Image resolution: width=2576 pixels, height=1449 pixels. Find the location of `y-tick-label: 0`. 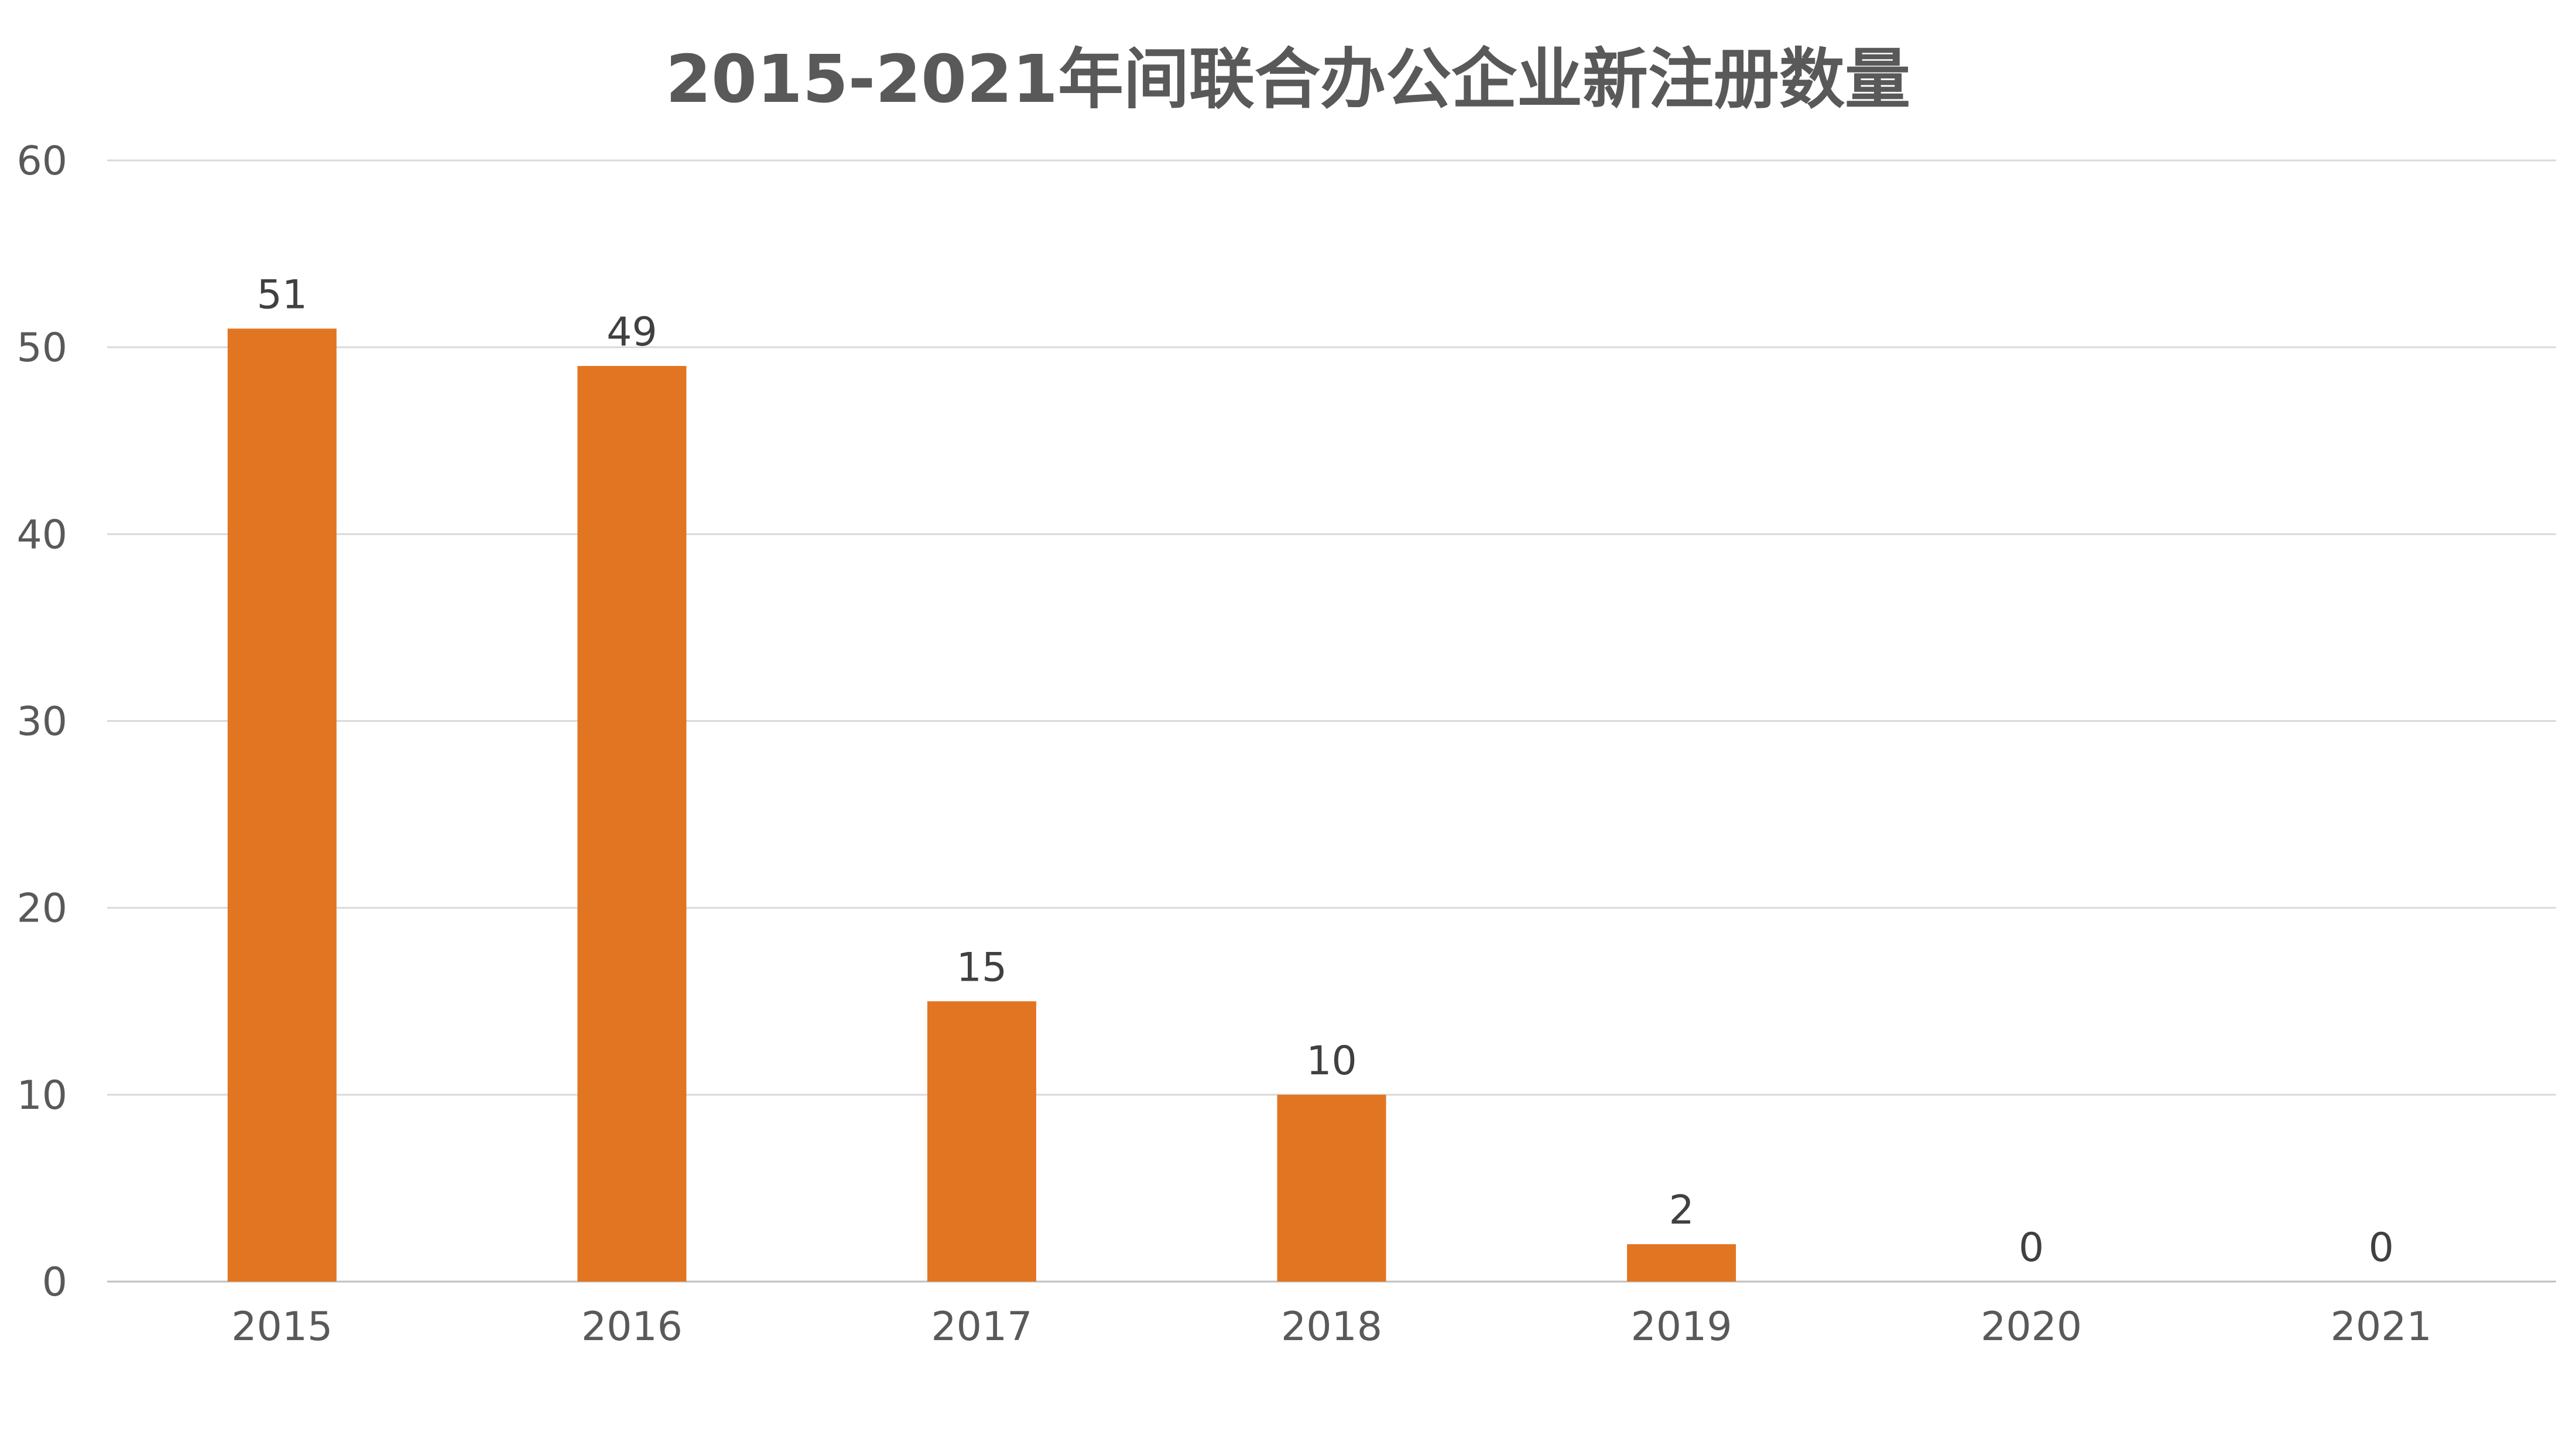

y-tick-label: 0 is located at coordinates (54, 1282).